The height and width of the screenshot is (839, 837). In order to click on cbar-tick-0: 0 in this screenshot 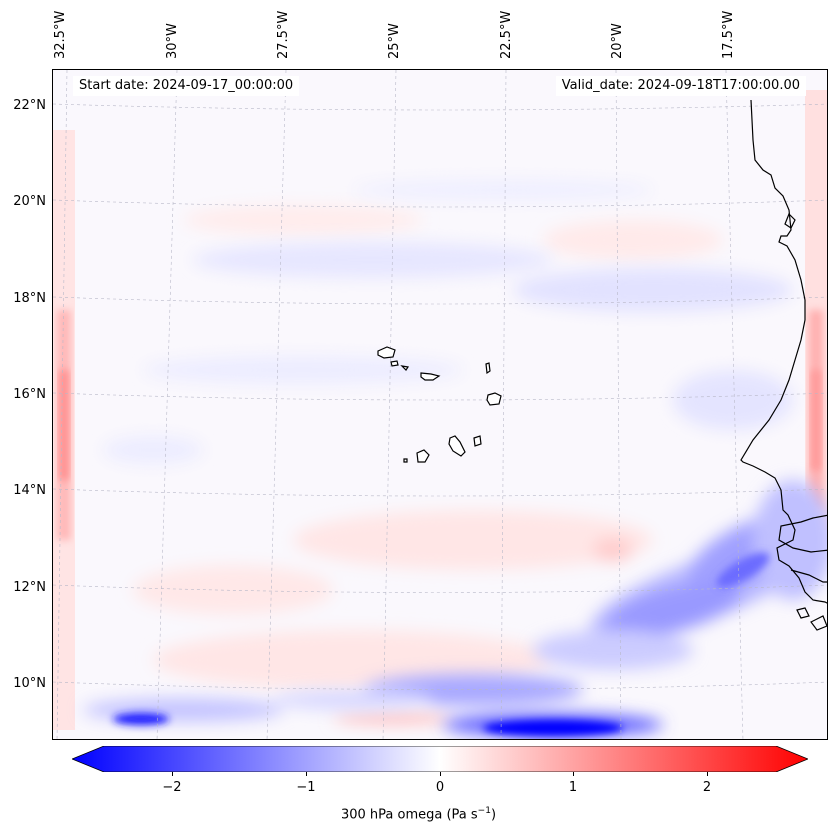, I will do `click(440, 787)`.